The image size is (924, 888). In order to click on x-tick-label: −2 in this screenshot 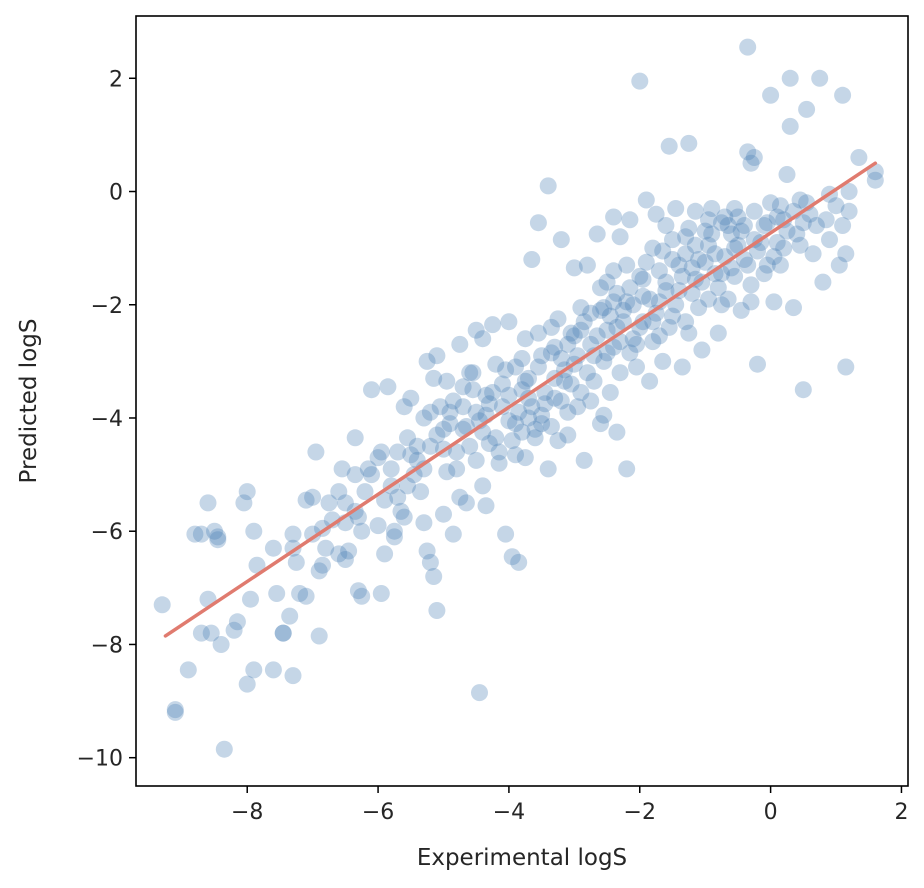, I will do `click(640, 812)`.